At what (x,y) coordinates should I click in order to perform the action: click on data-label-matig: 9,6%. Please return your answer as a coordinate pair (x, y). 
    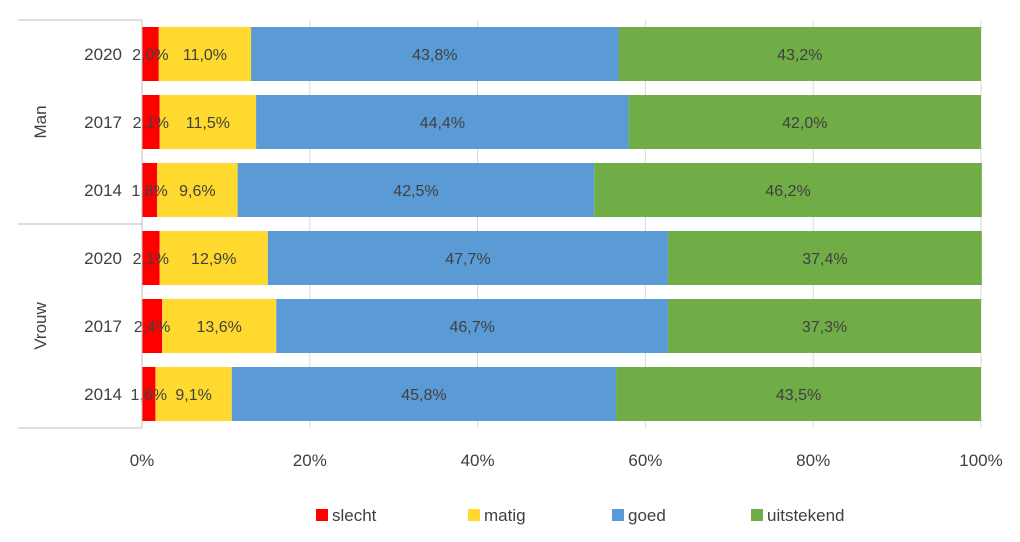
    Looking at the image, I should click on (197, 191).